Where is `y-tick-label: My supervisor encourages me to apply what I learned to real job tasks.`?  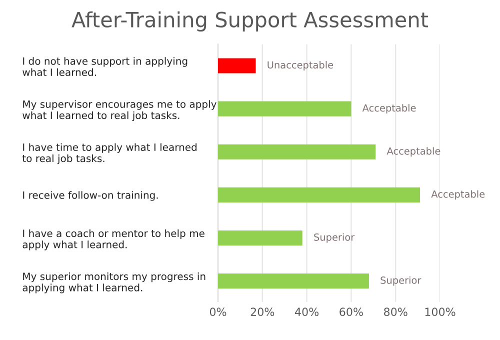
y-tick-label: My supervisor encourages me to apply what I learned to real job tasks. is located at coordinates (119, 111).